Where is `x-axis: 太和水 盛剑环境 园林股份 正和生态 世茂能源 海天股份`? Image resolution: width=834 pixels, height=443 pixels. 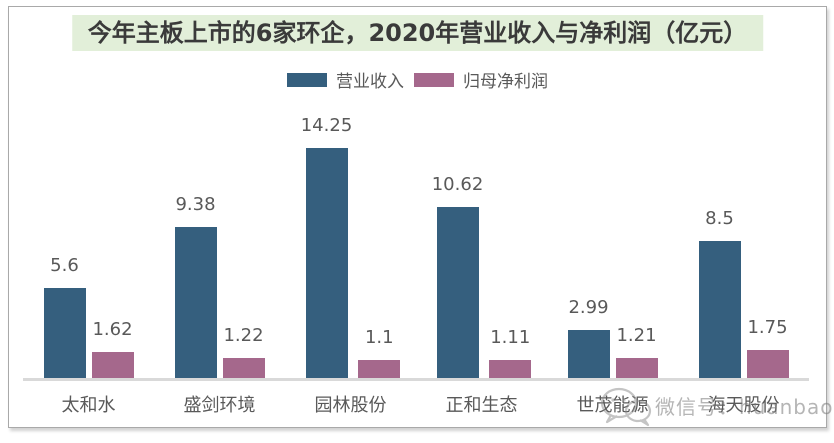
x-axis: 太和水 盛剑环境 园林股份 正和生态 世茂能源 海天股份 is located at coordinates (416, 404).